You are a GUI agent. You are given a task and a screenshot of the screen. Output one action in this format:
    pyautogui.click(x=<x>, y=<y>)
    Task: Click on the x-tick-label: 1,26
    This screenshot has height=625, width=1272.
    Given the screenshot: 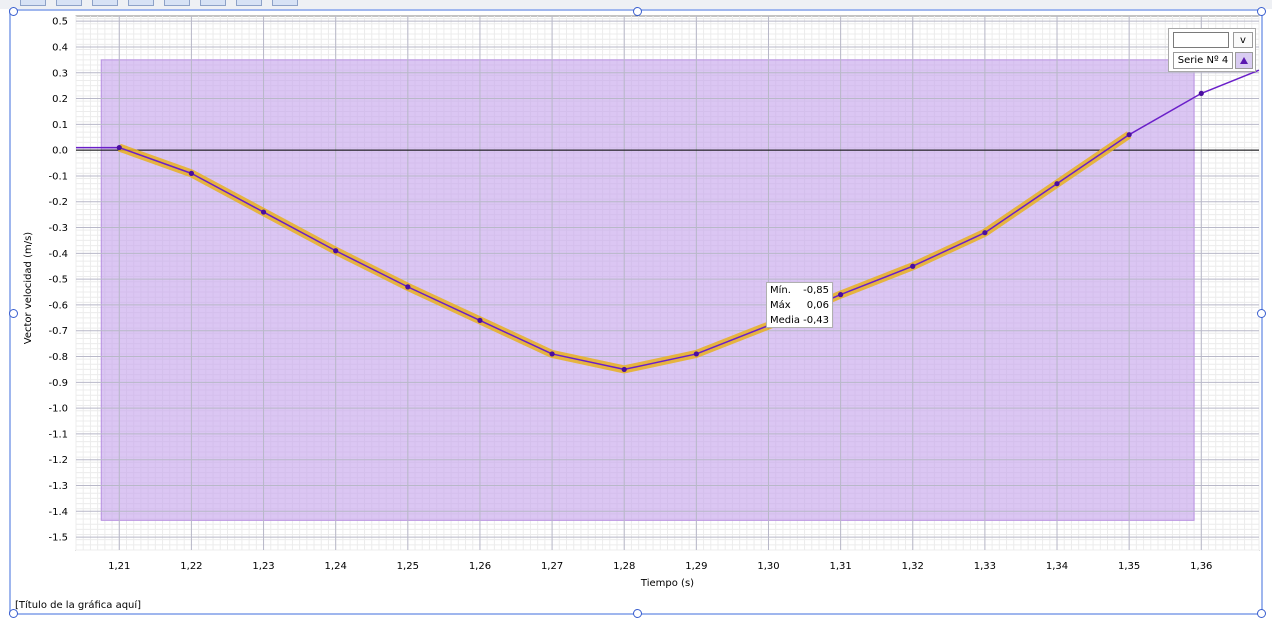 What is the action you would take?
    pyautogui.click(x=480, y=566)
    